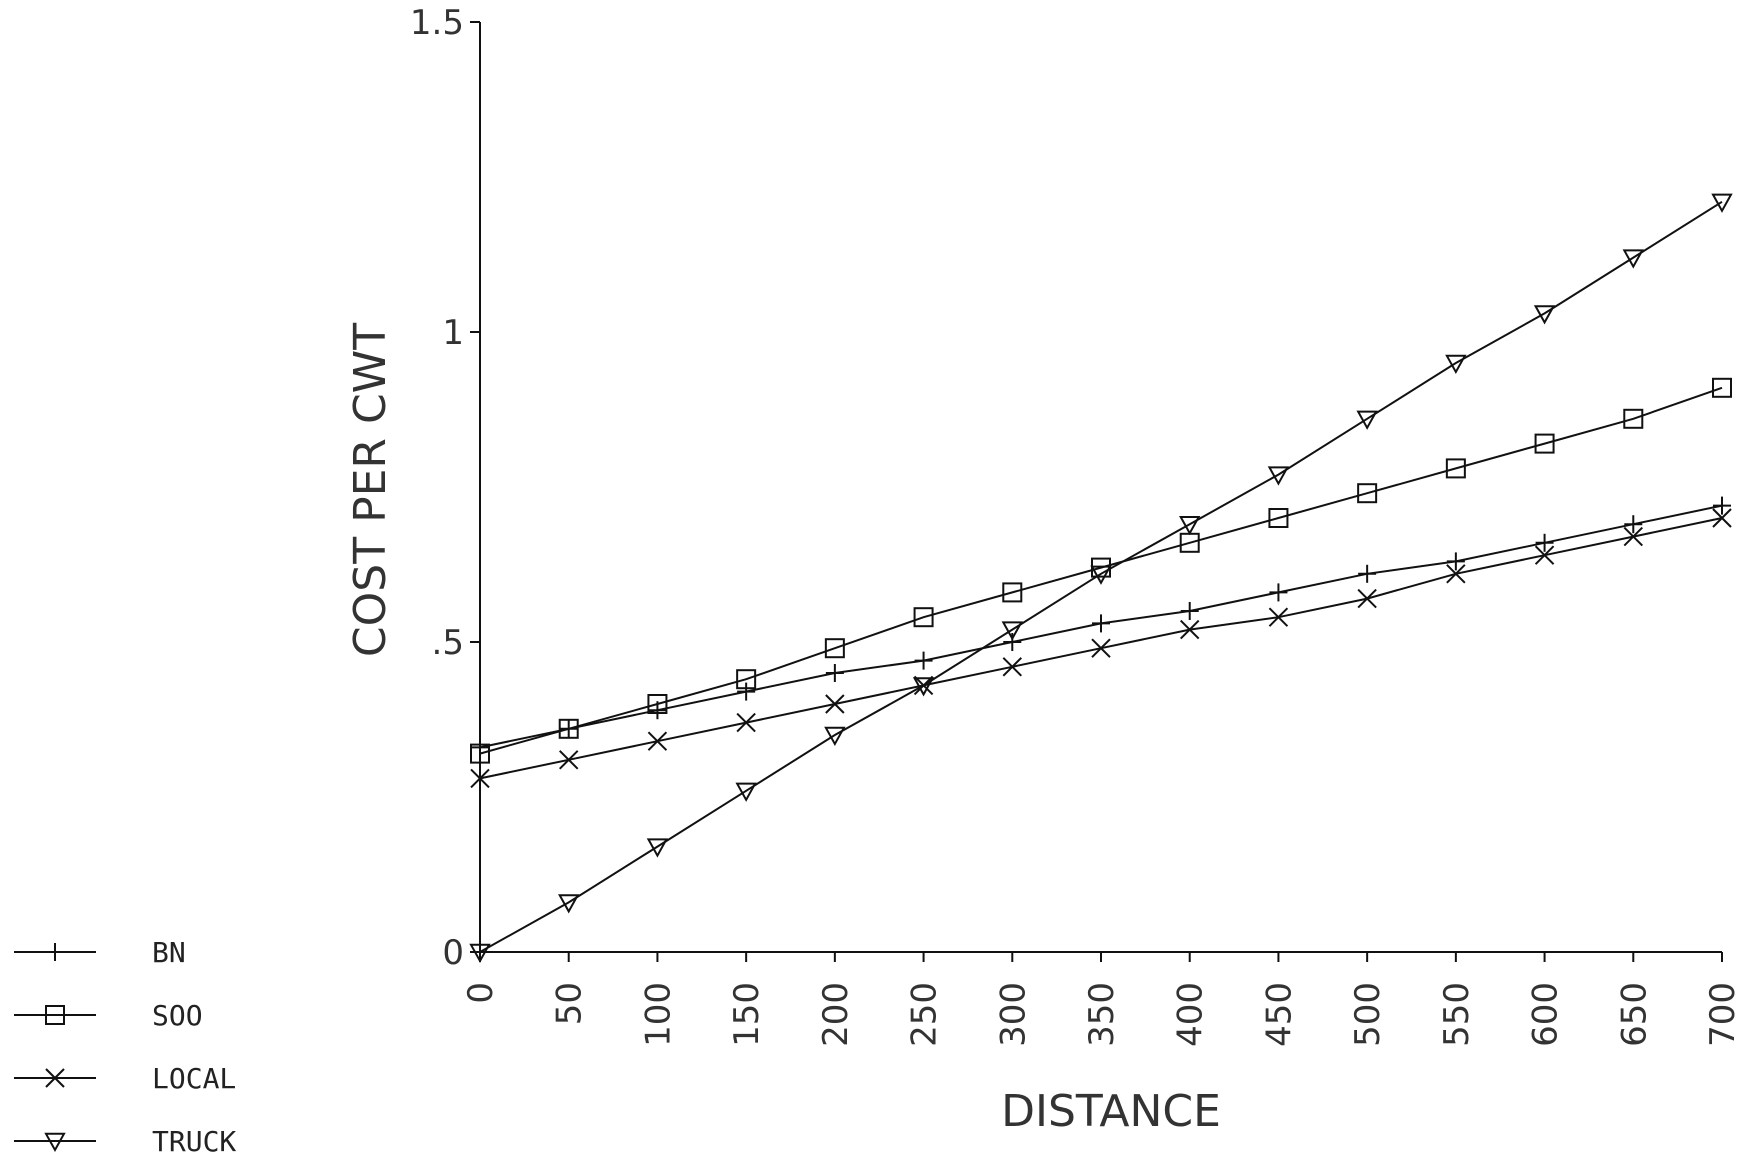  What do you see at coordinates (194, 1078) in the screenshot?
I see `legend-label: LOCAL` at bounding box center [194, 1078].